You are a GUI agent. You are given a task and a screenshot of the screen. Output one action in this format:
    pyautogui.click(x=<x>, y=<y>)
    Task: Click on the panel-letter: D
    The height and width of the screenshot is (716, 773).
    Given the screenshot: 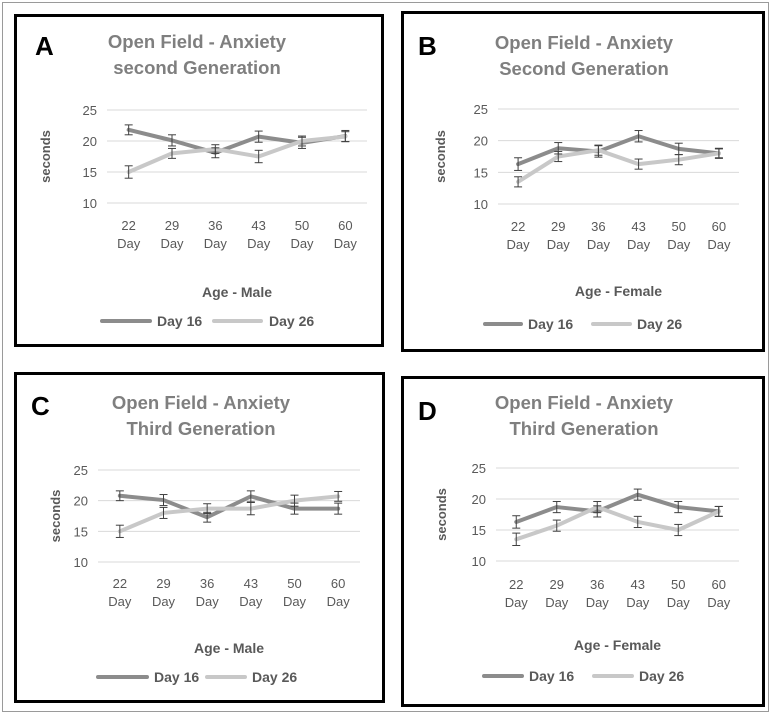 What is the action you would take?
    pyautogui.click(x=427, y=411)
    